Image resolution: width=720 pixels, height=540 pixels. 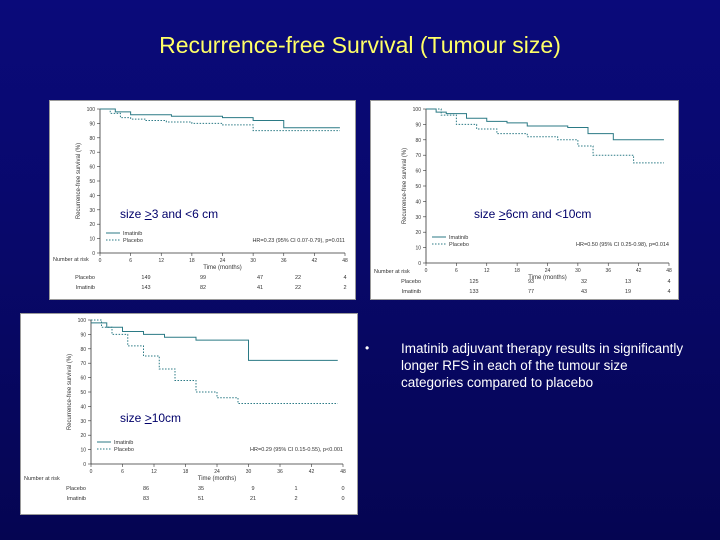 I want to click on risk-value: 0, so click(x=342, y=499).